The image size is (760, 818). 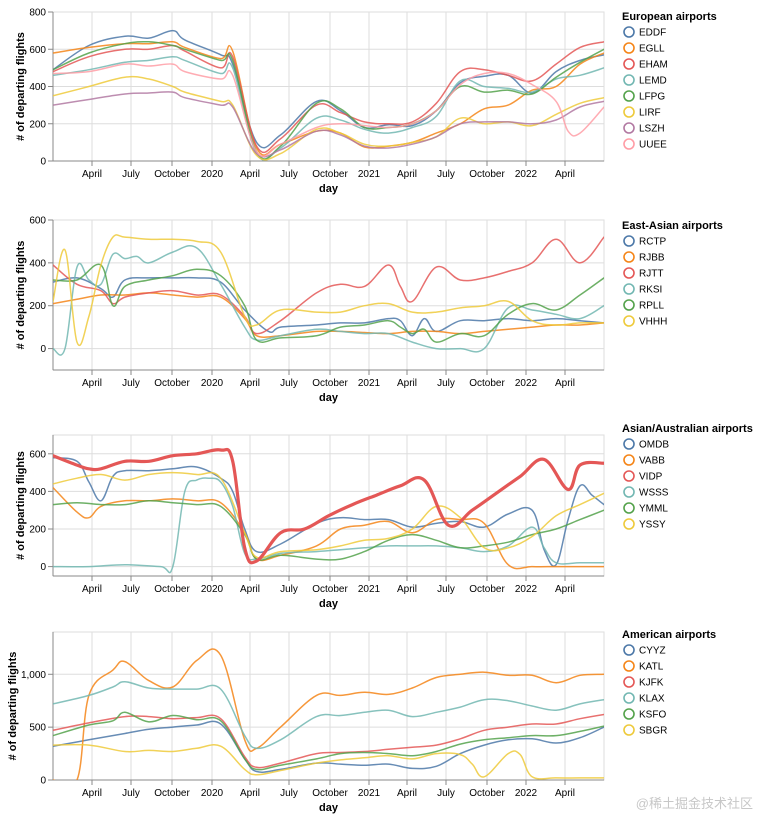 I want to click on y-tick-label: 1,000, so click(x=33, y=675).